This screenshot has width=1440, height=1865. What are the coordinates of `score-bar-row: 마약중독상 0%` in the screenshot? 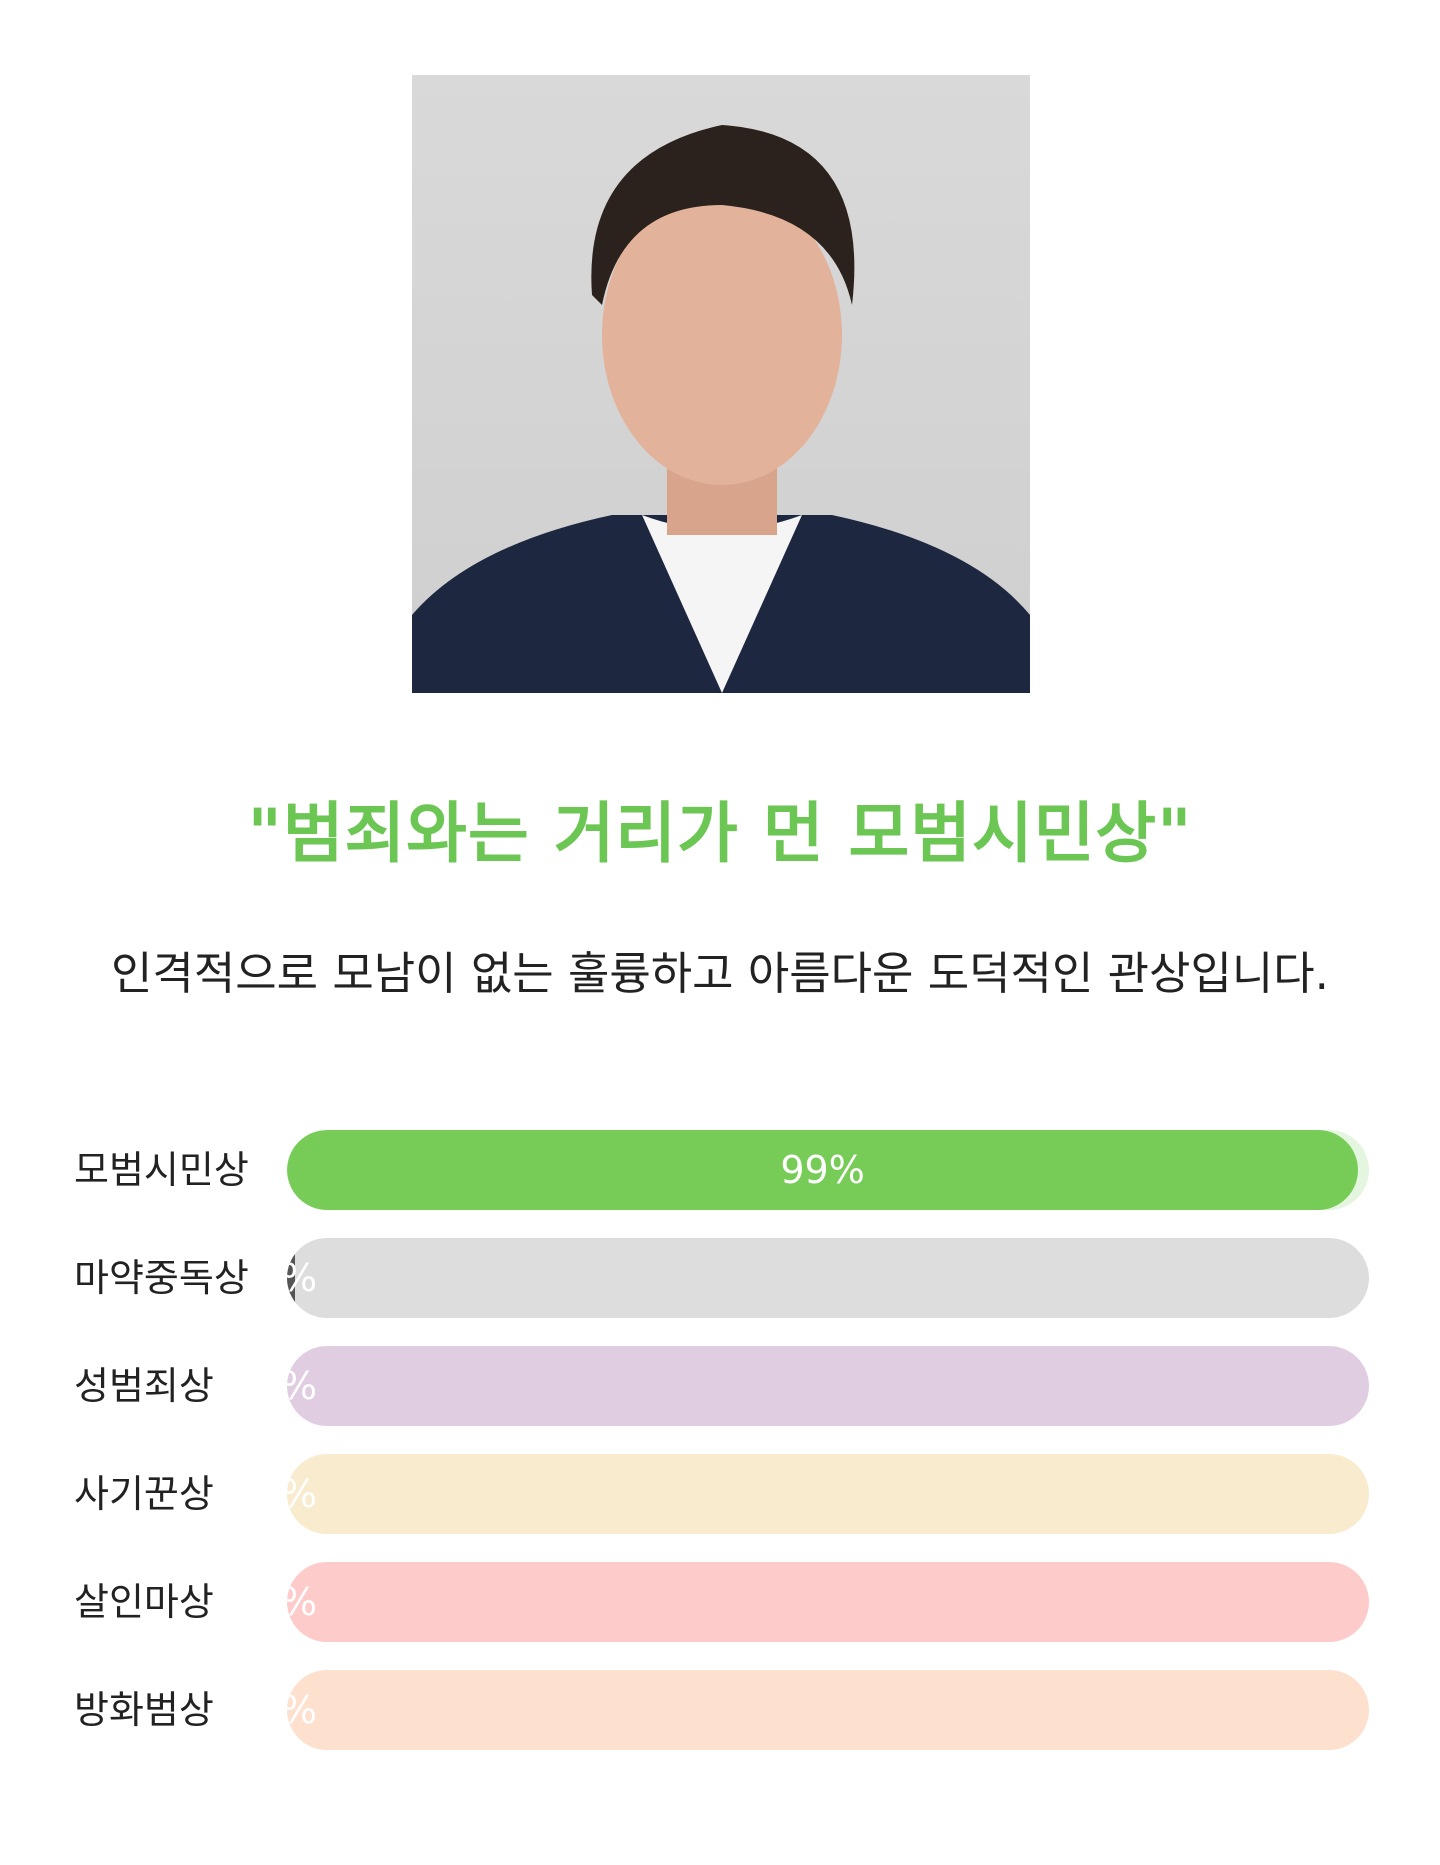 It's located at (720, 1278).